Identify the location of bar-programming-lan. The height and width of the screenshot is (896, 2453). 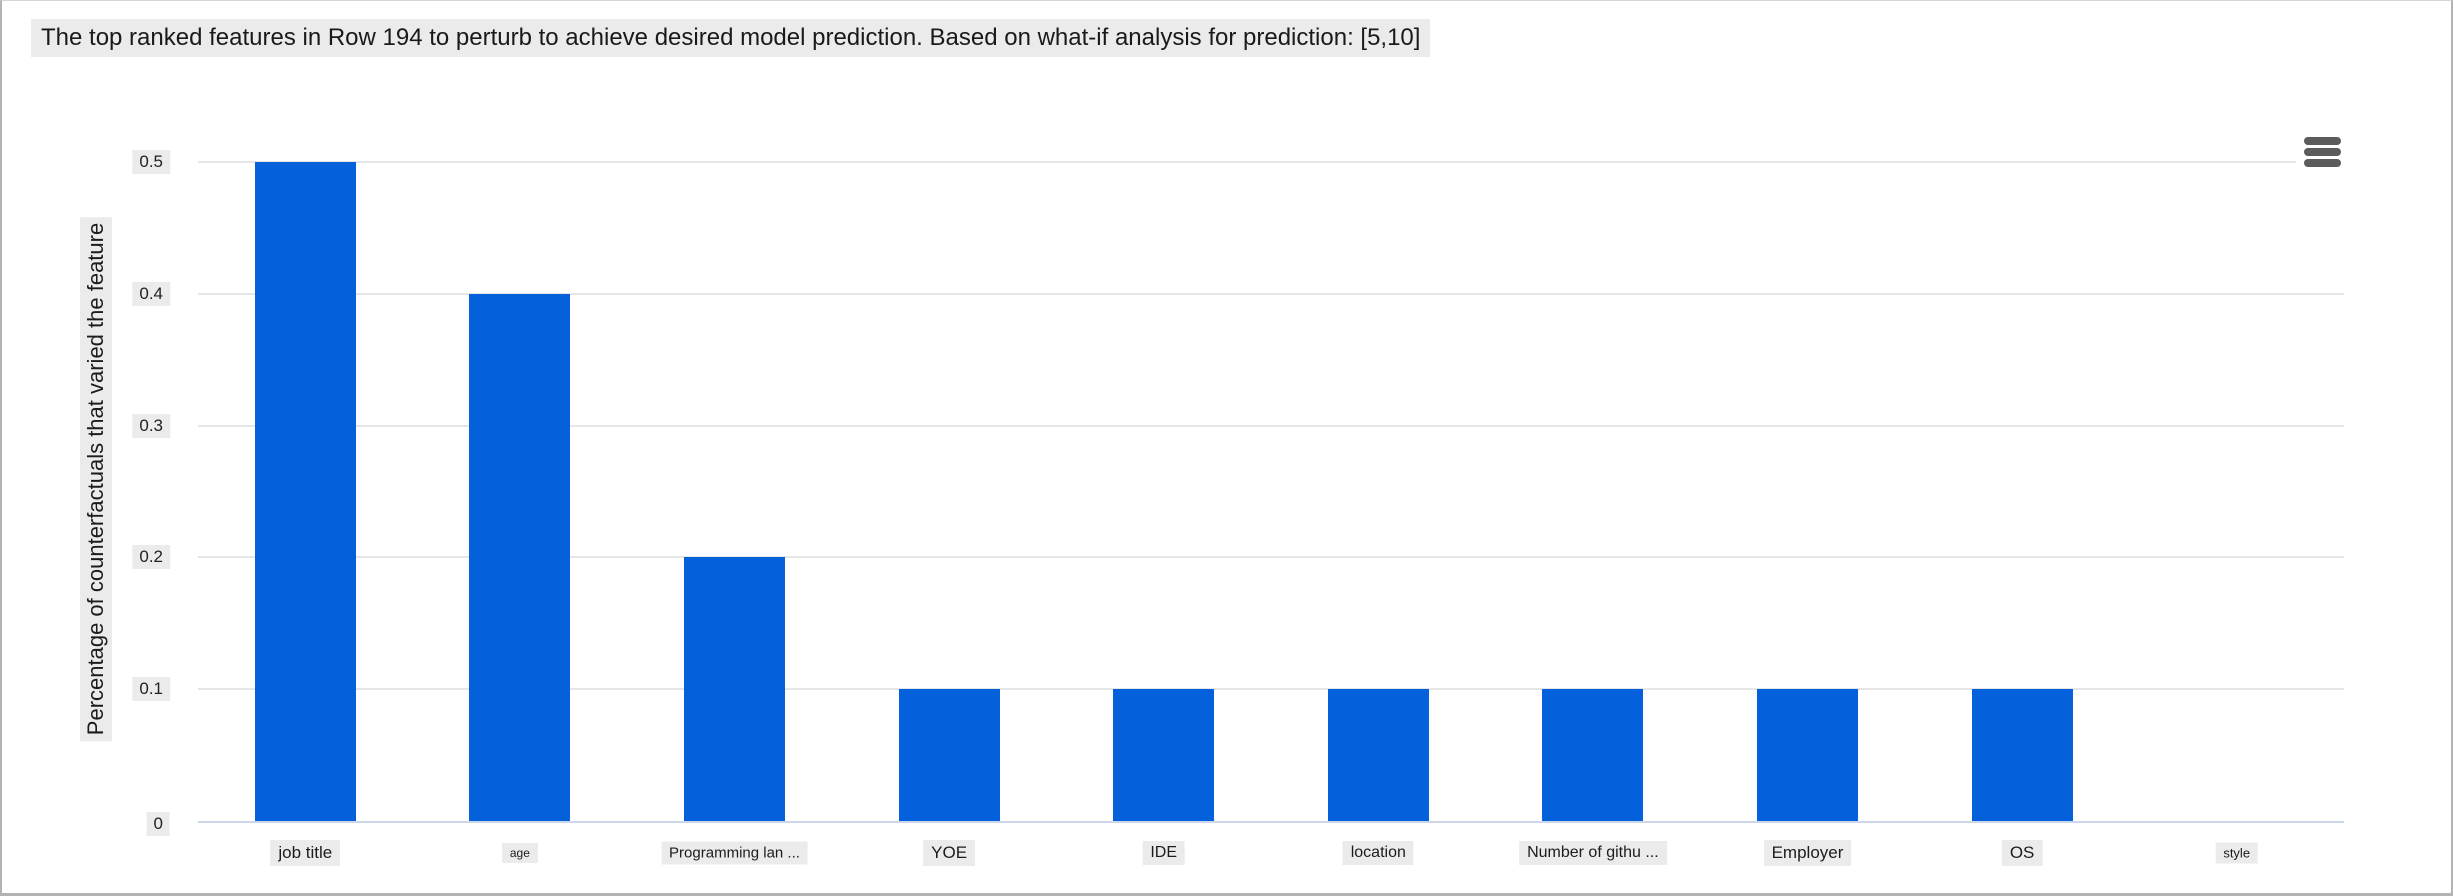
(734, 689).